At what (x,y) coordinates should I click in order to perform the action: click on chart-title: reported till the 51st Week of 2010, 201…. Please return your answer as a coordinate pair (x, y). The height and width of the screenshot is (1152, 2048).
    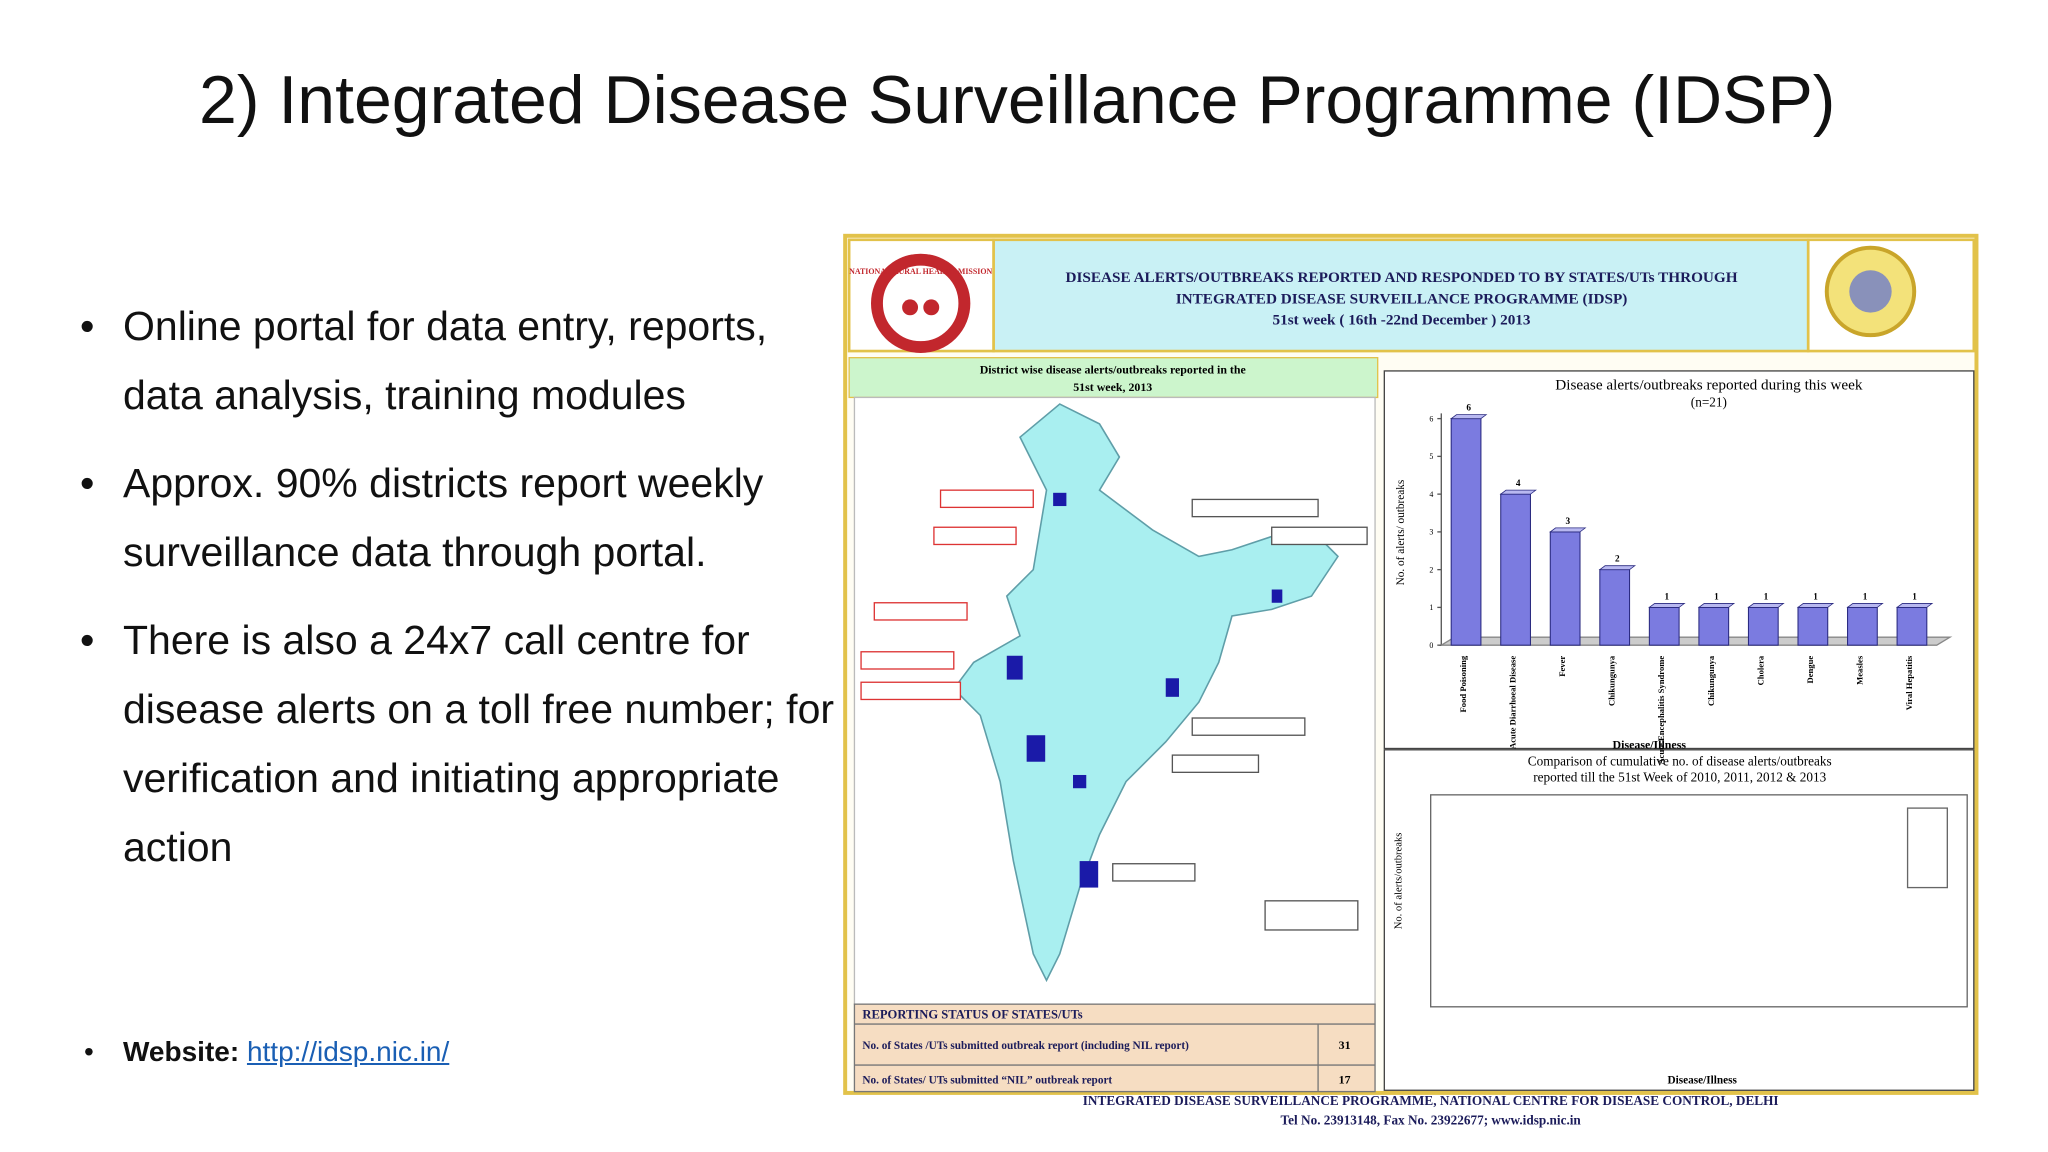
    Looking at the image, I should click on (1679, 777).